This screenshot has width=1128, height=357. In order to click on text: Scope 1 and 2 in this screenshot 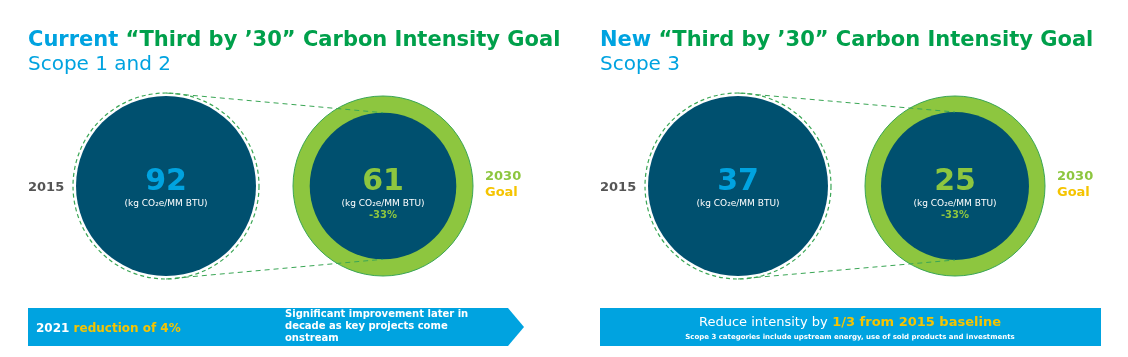, I will do `click(100, 63)`.